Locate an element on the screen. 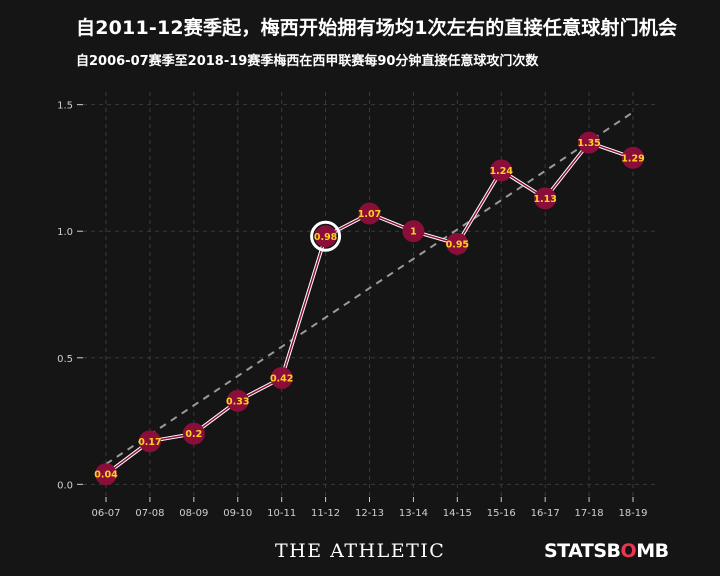  x-tick-label: 11-12 is located at coordinates (325, 513).